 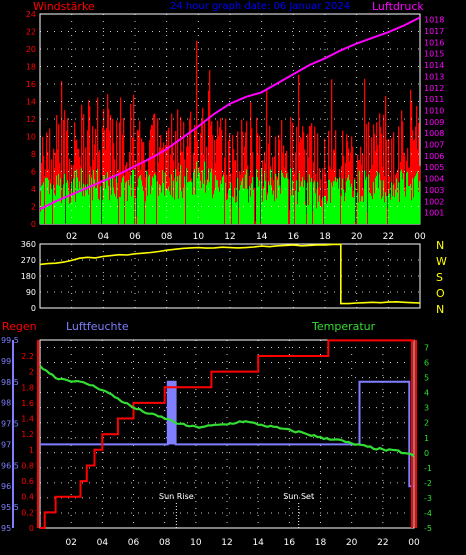 What do you see at coordinates (27, 419) in the screenshot?
I see `rain-tick-label: 1.4` at bounding box center [27, 419].